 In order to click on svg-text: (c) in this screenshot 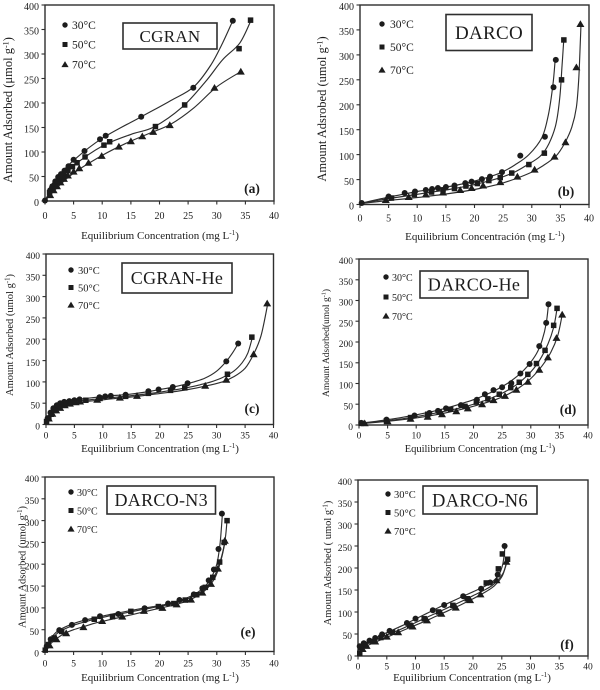, I will do `click(252, 408)`.